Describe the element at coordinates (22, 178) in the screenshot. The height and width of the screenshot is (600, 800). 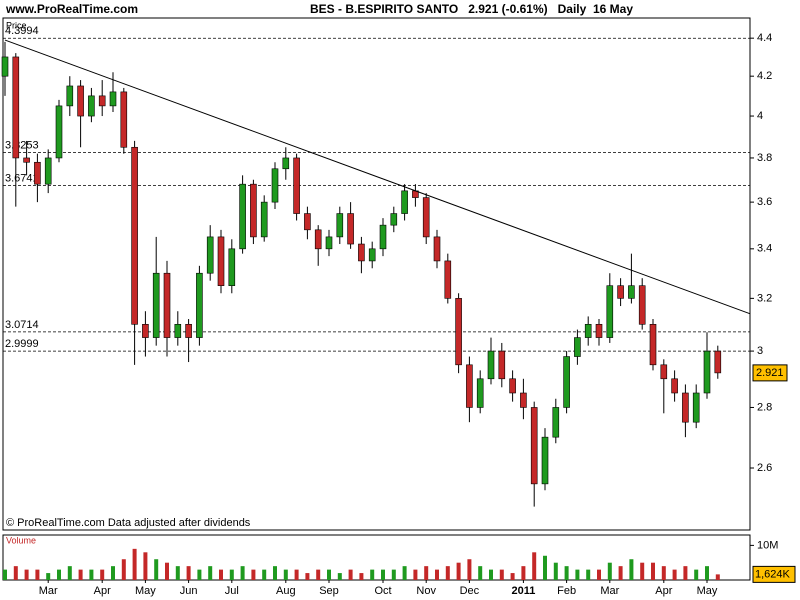
I see `level-label: 3.6741` at that location.